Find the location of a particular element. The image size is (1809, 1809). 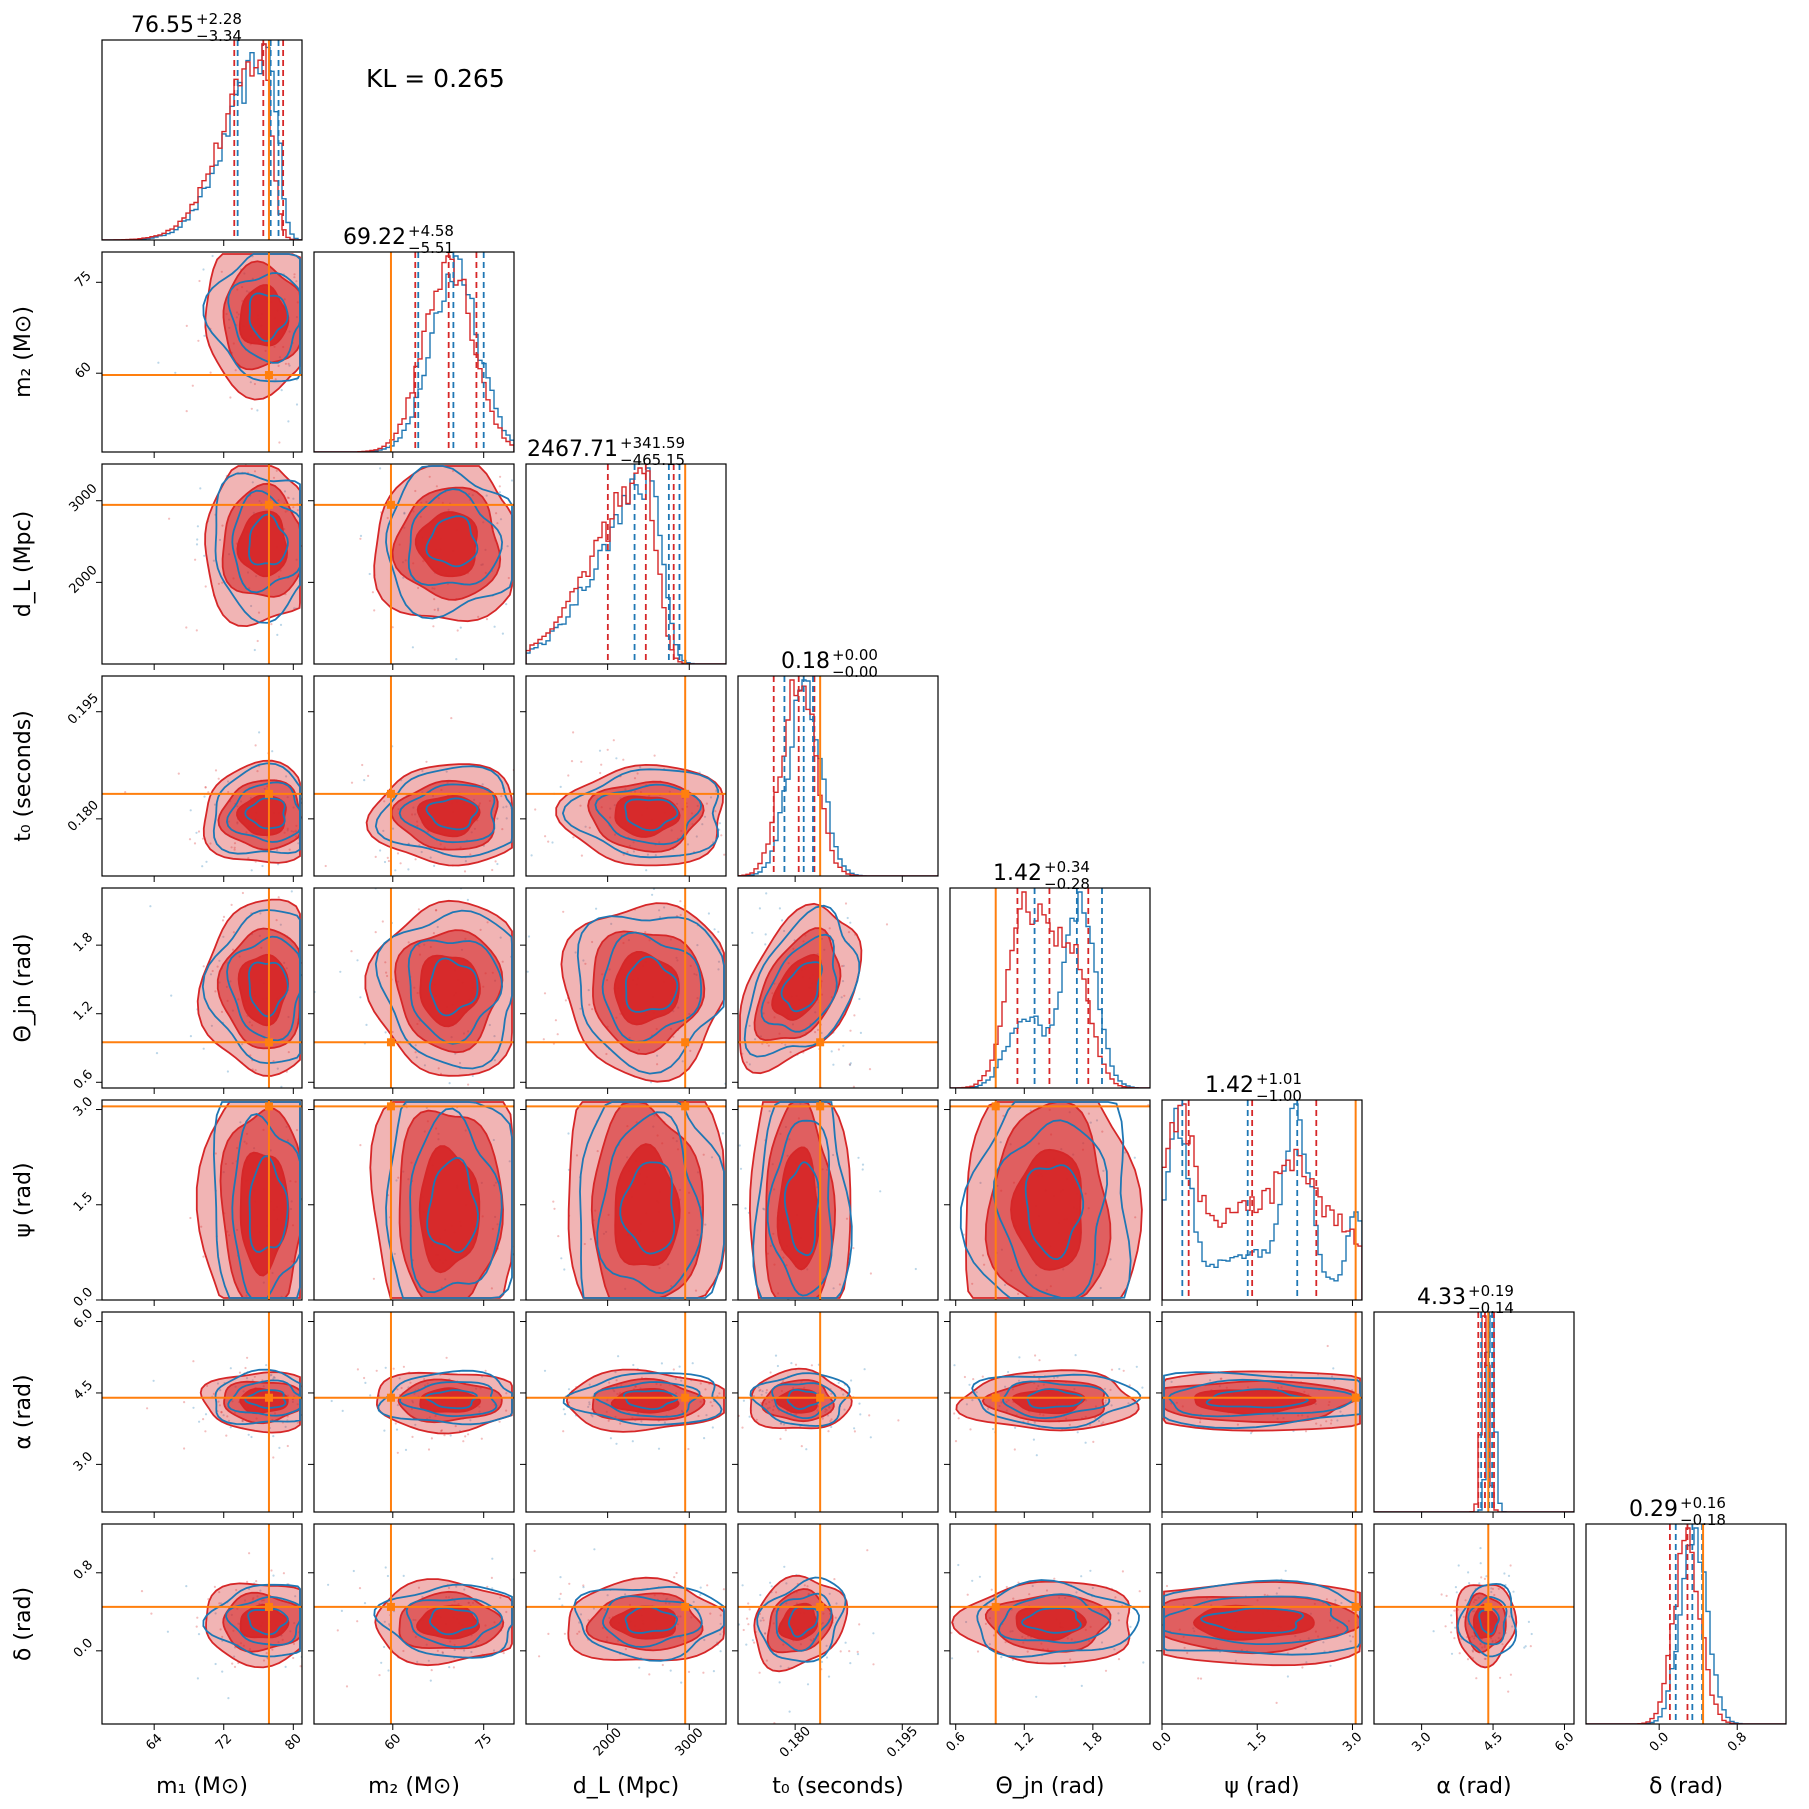

y-tick-label: 0.6 is located at coordinates (83, 1079).